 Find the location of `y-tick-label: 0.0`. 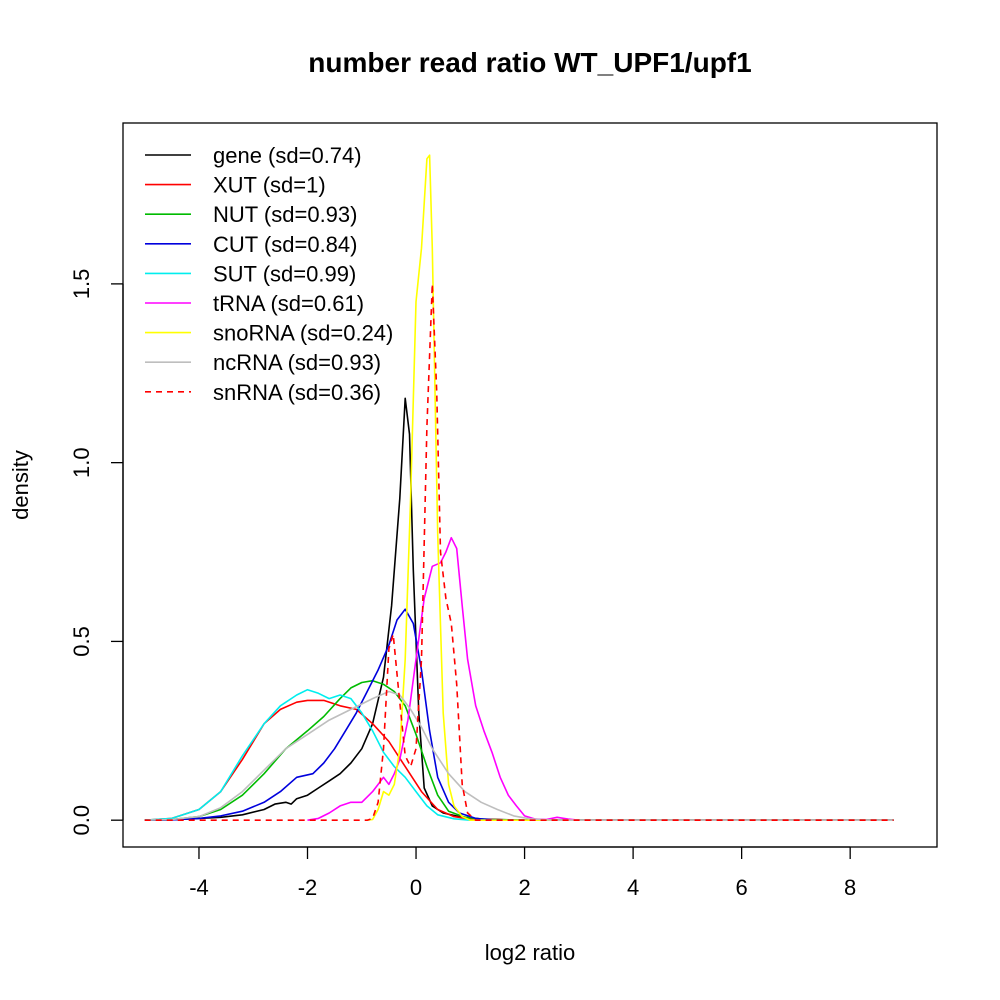

y-tick-label: 0.0 is located at coordinates (81, 820).